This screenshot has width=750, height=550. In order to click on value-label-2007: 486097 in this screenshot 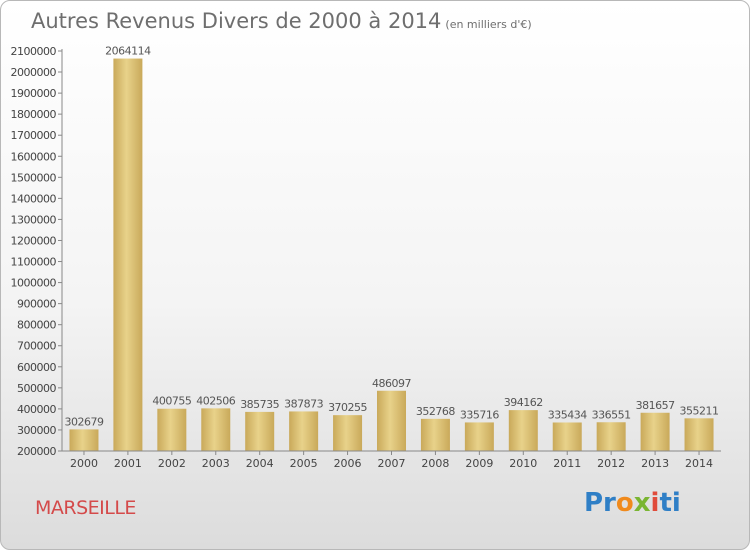, I will do `click(391, 383)`.